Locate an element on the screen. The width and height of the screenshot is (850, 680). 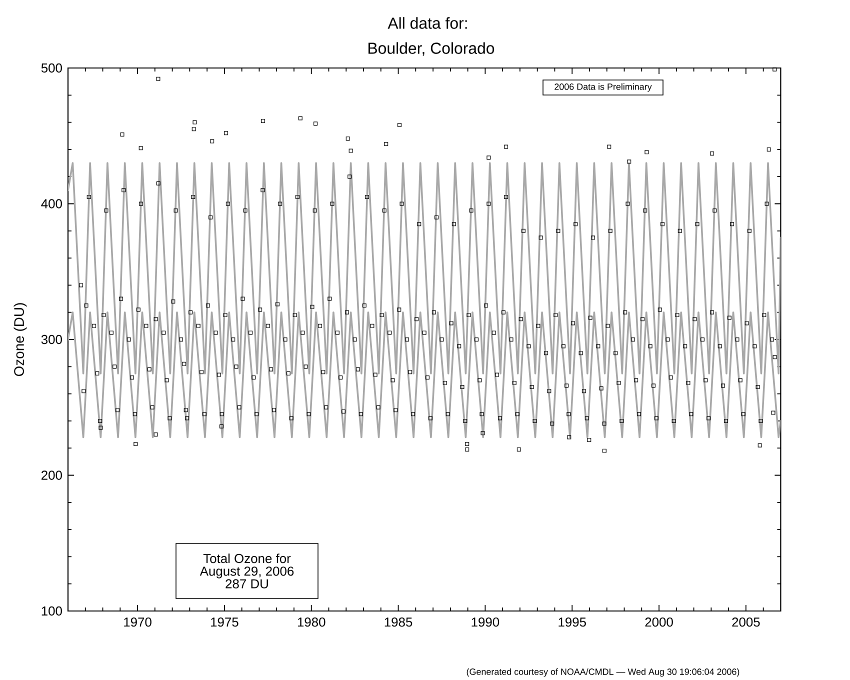
x-tick-label: 1985 is located at coordinates (398, 622).